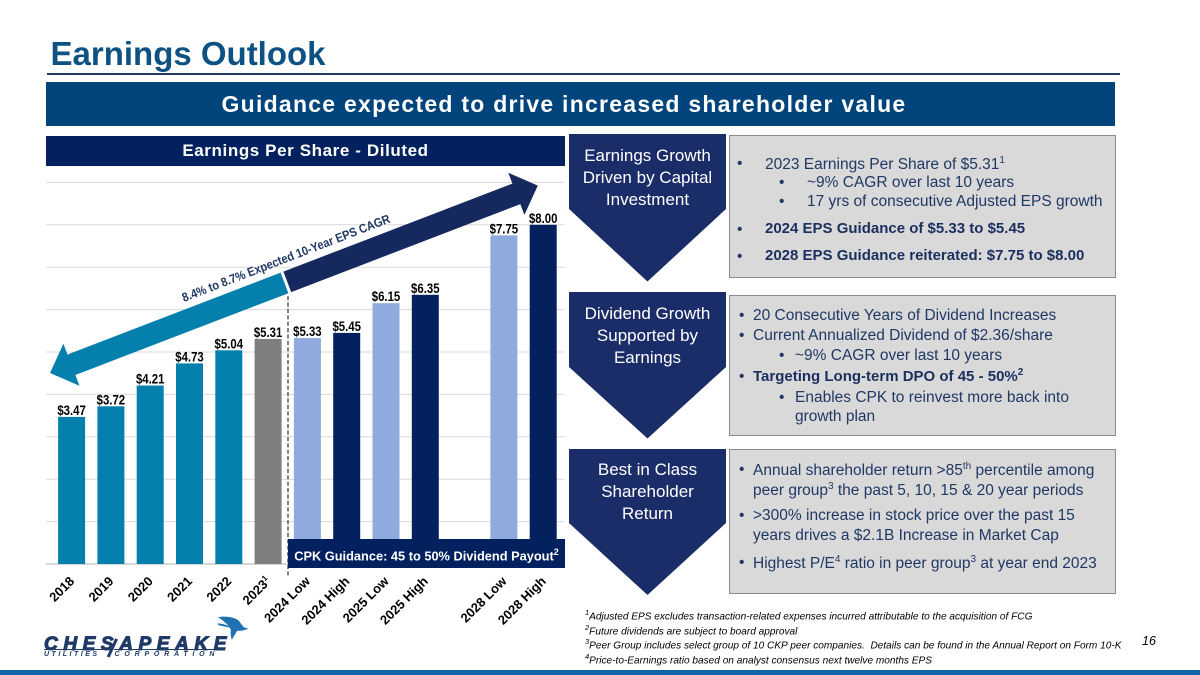 The height and width of the screenshot is (675, 1200). I want to click on svg-text: 2021, so click(179, 589).